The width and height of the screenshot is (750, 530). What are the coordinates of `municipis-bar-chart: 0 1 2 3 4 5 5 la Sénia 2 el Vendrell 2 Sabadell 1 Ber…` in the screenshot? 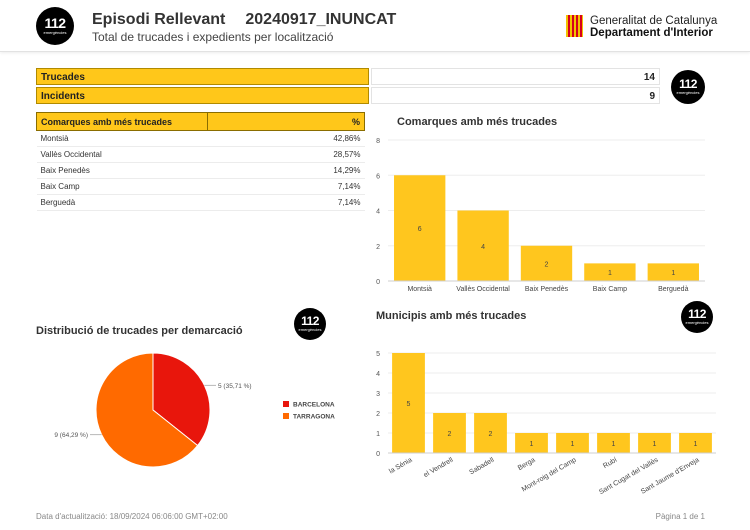 It's located at (546, 423).